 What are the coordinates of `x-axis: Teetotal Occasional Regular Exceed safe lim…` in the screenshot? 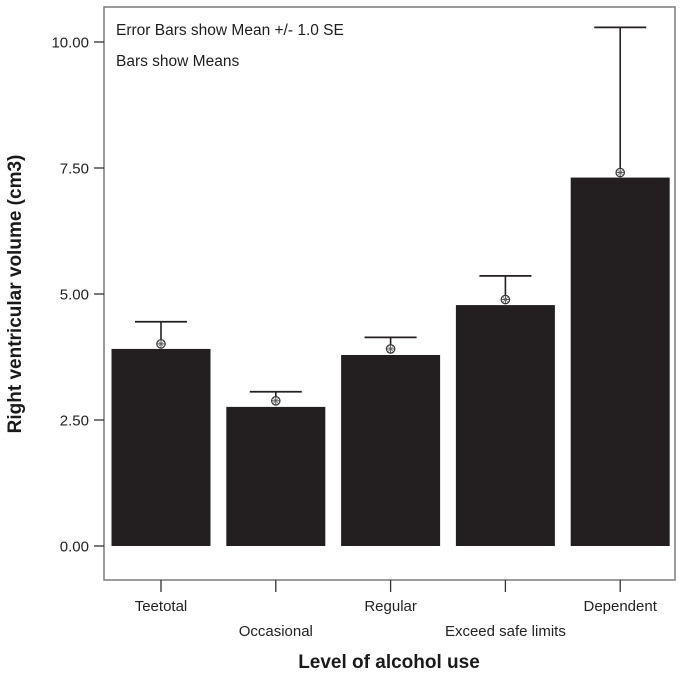 It's located at (396, 610).